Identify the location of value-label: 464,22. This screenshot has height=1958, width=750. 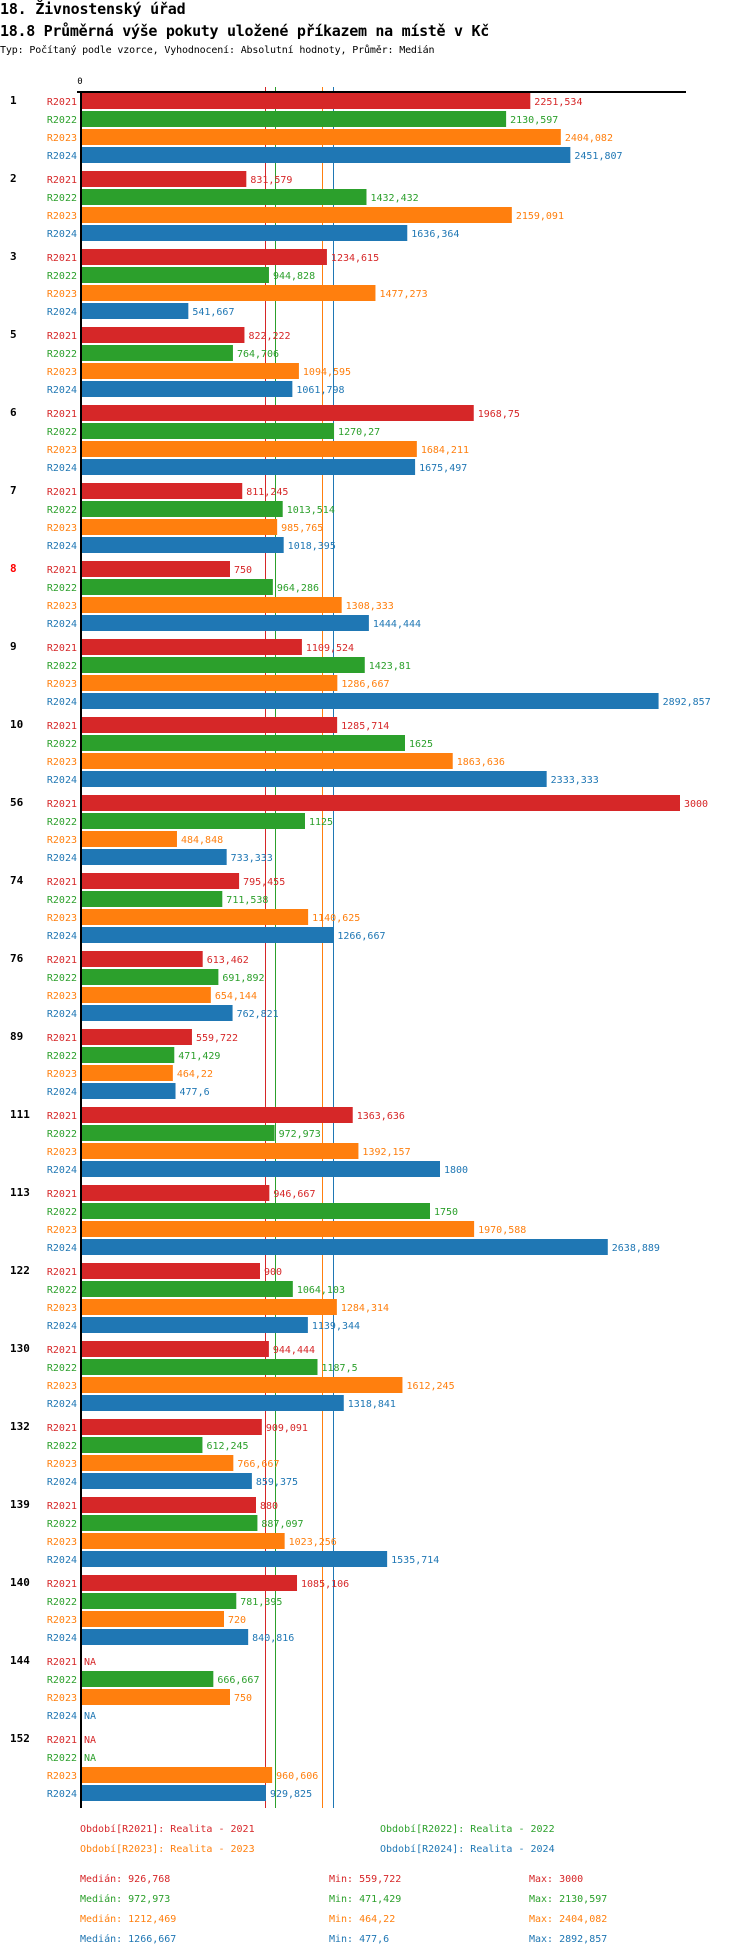
(195, 1074).